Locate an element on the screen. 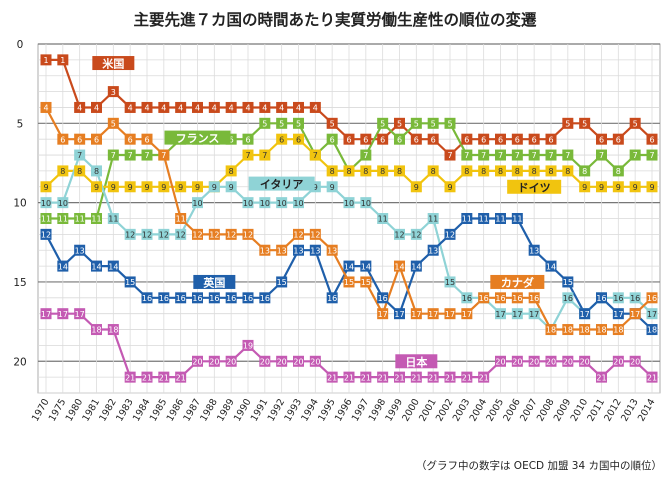 The image size is (670, 479). data-label: 20 is located at coordinates (197, 361).